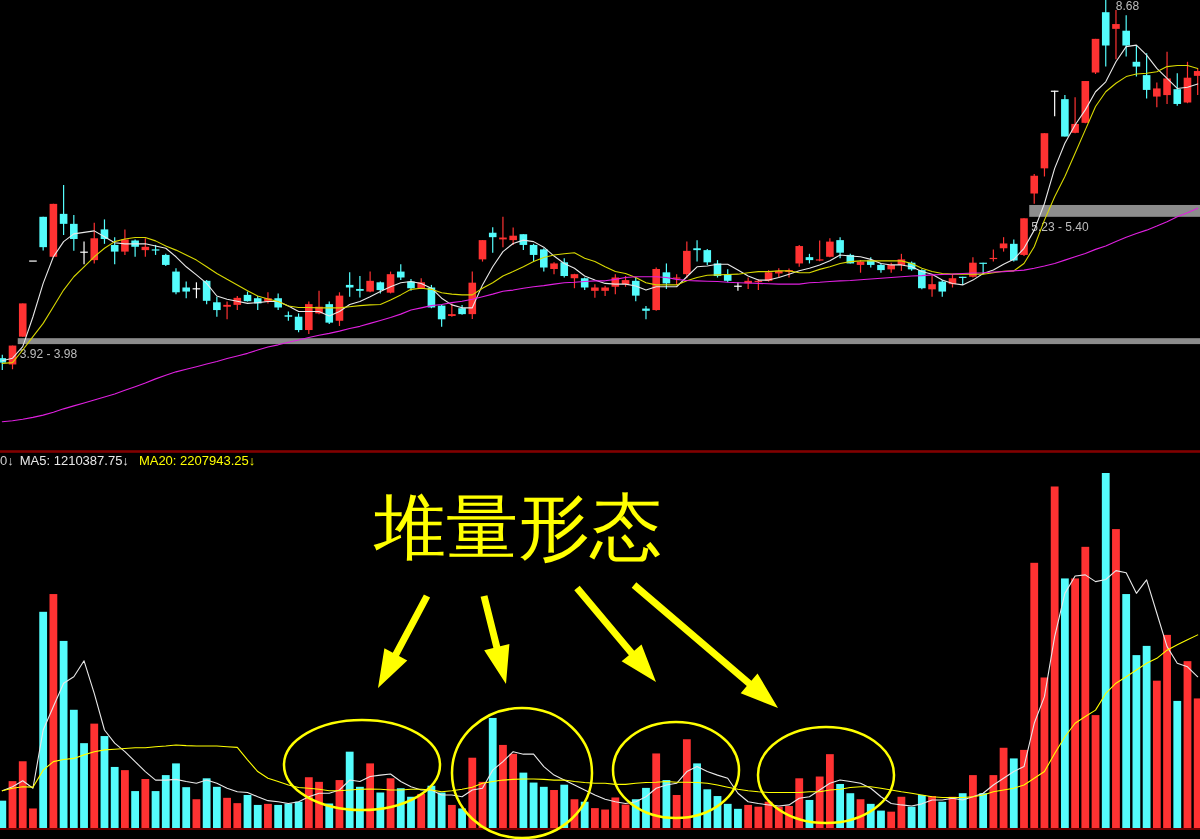 The width and height of the screenshot is (1200, 839). I want to click on text: 0↓, so click(7, 460).